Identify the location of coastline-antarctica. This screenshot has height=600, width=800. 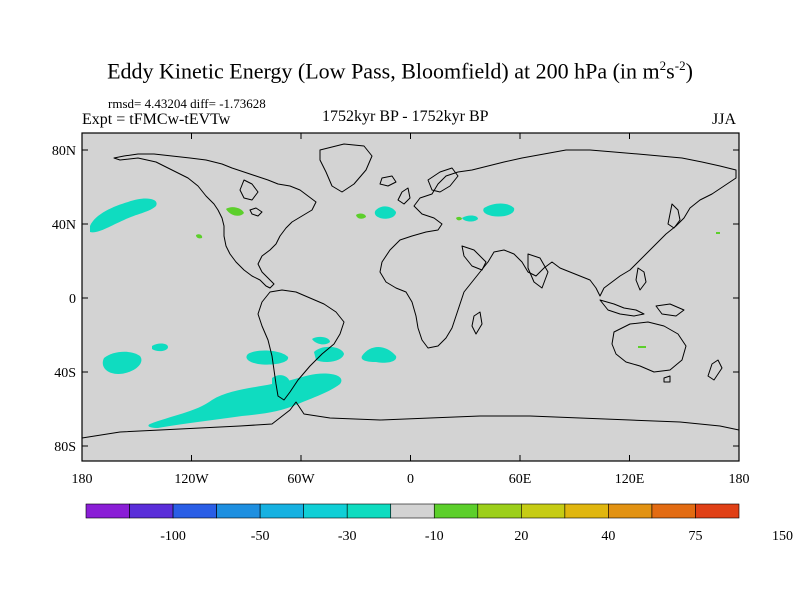
(410, 420).